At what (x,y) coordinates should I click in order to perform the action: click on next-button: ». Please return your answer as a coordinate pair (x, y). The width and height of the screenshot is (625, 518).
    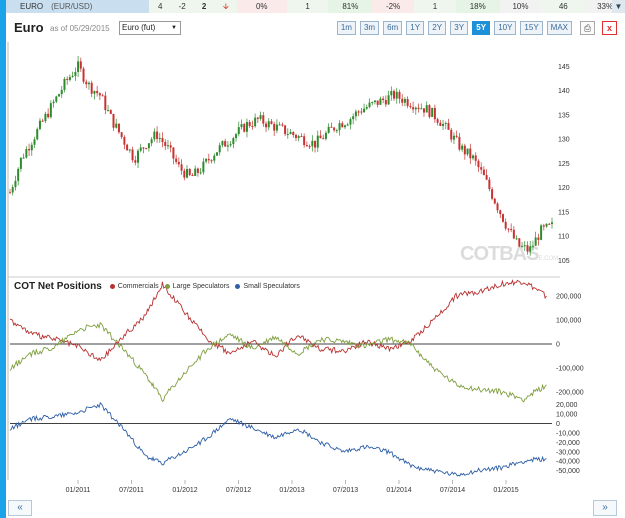
    Looking at the image, I should click on (605, 508).